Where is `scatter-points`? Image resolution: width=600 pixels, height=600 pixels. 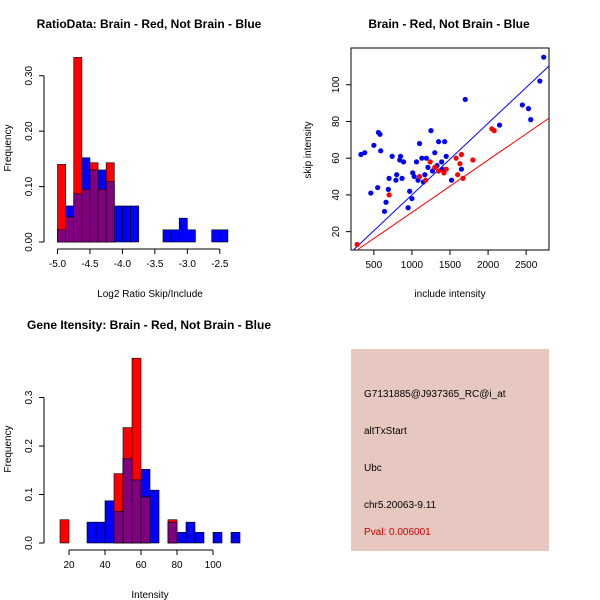 scatter-points is located at coordinates (450, 151).